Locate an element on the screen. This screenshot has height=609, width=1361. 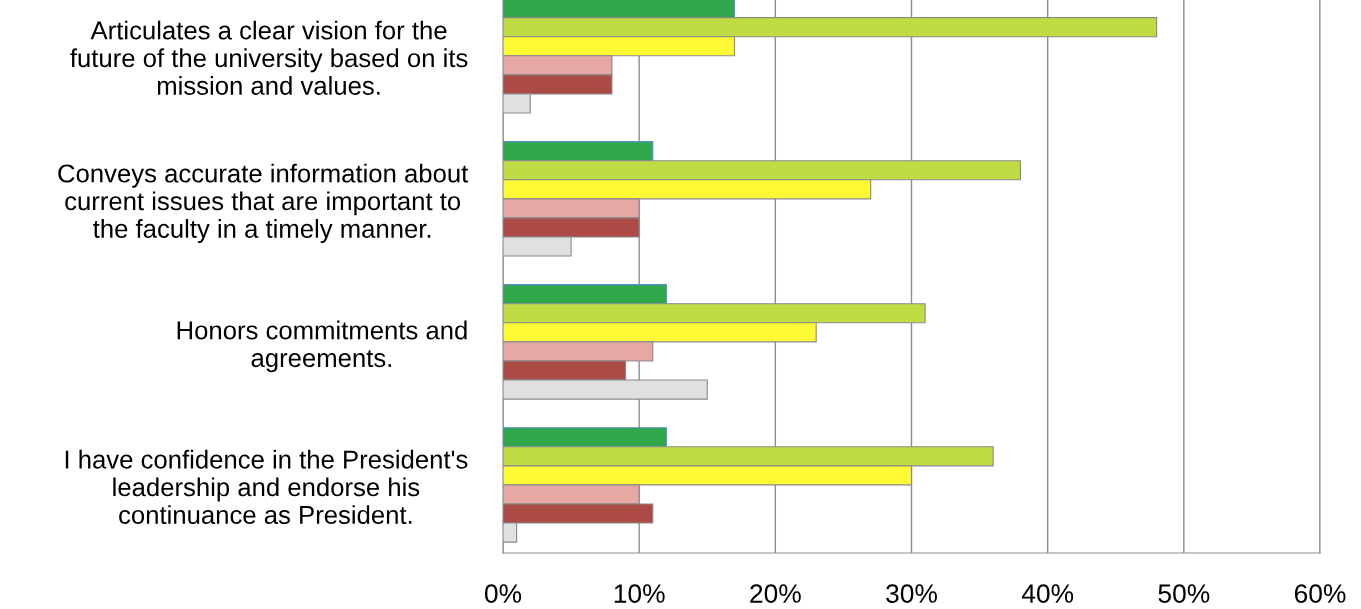
x-tick-label: 0% is located at coordinates (503, 593).